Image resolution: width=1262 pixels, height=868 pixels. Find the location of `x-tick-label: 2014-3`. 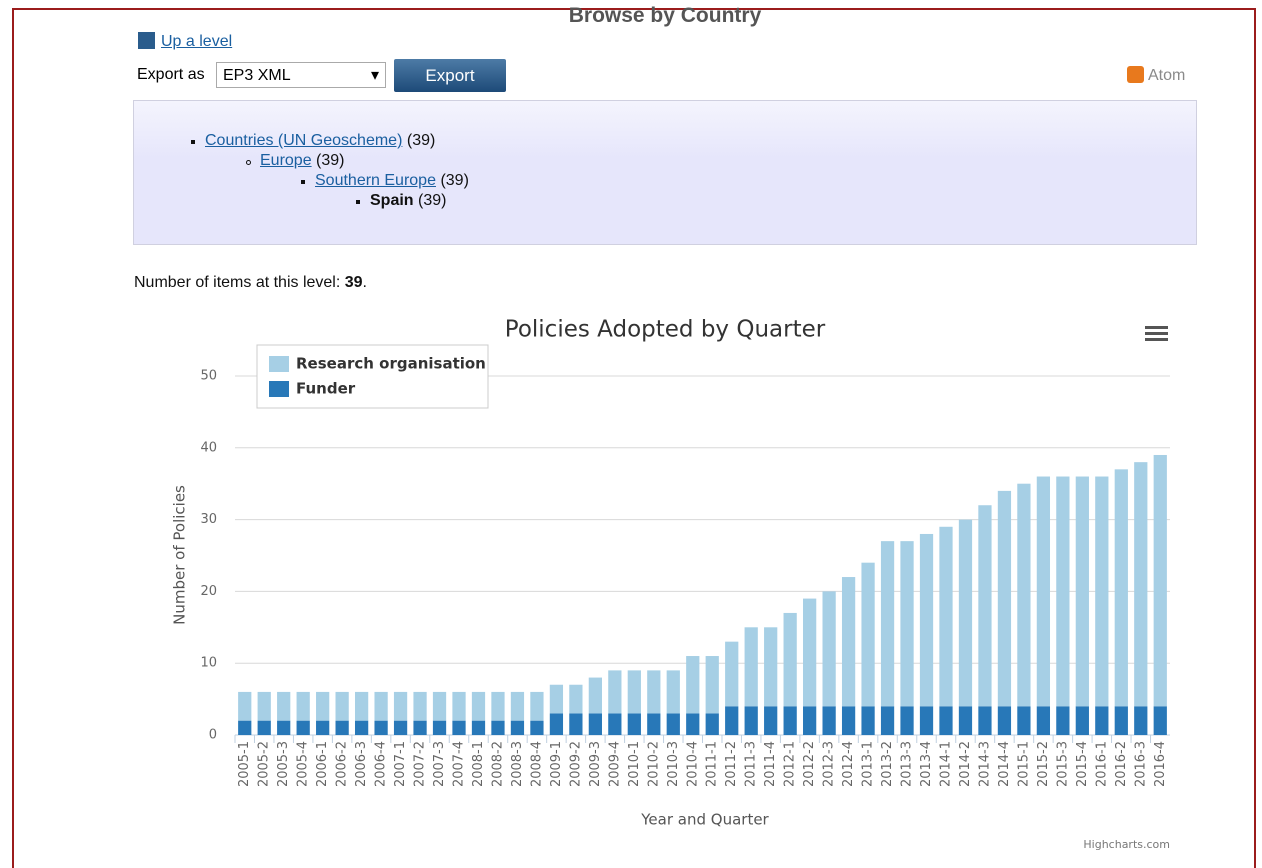

x-tick-label: 2014-3 is located at coordinates (984, 764).